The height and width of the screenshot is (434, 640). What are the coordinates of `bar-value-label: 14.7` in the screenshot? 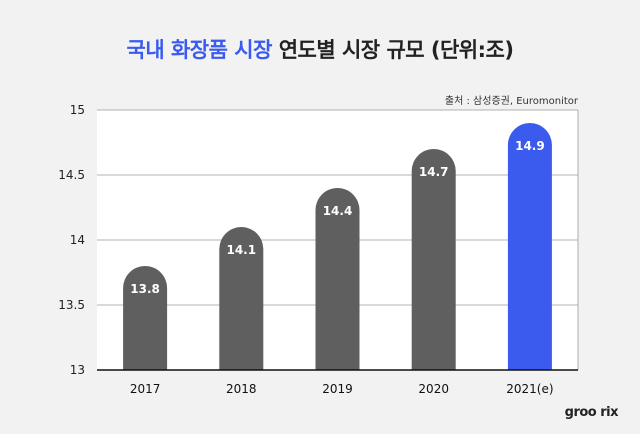 It's located at (434, 172).